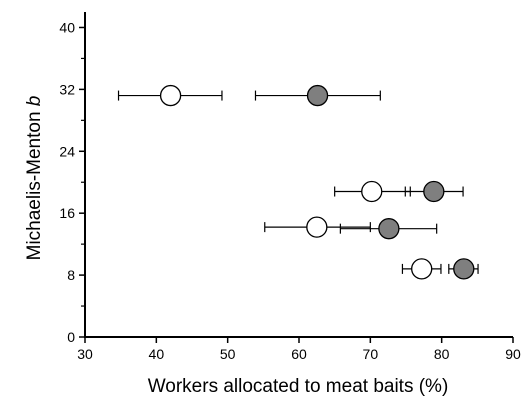 This screenshot has height=405, width=527. I want to click on y-tick-label: 40, so click(67, 27).